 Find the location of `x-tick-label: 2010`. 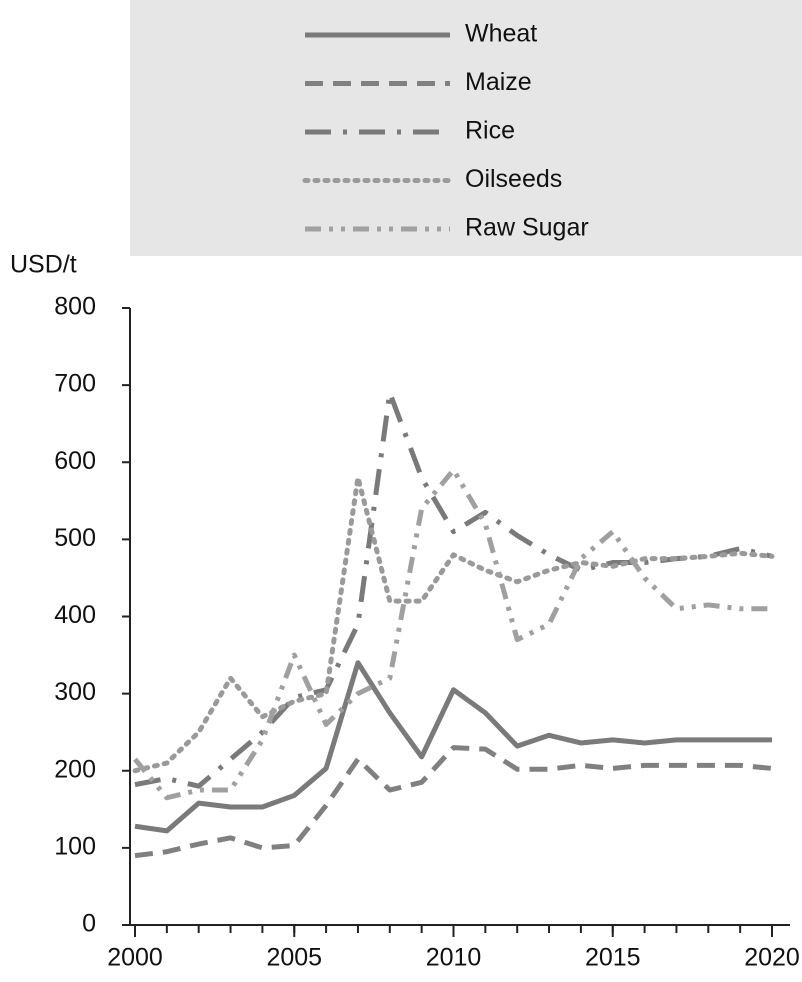

x-tick-label: 2010 is located at coordinates (454, 958).